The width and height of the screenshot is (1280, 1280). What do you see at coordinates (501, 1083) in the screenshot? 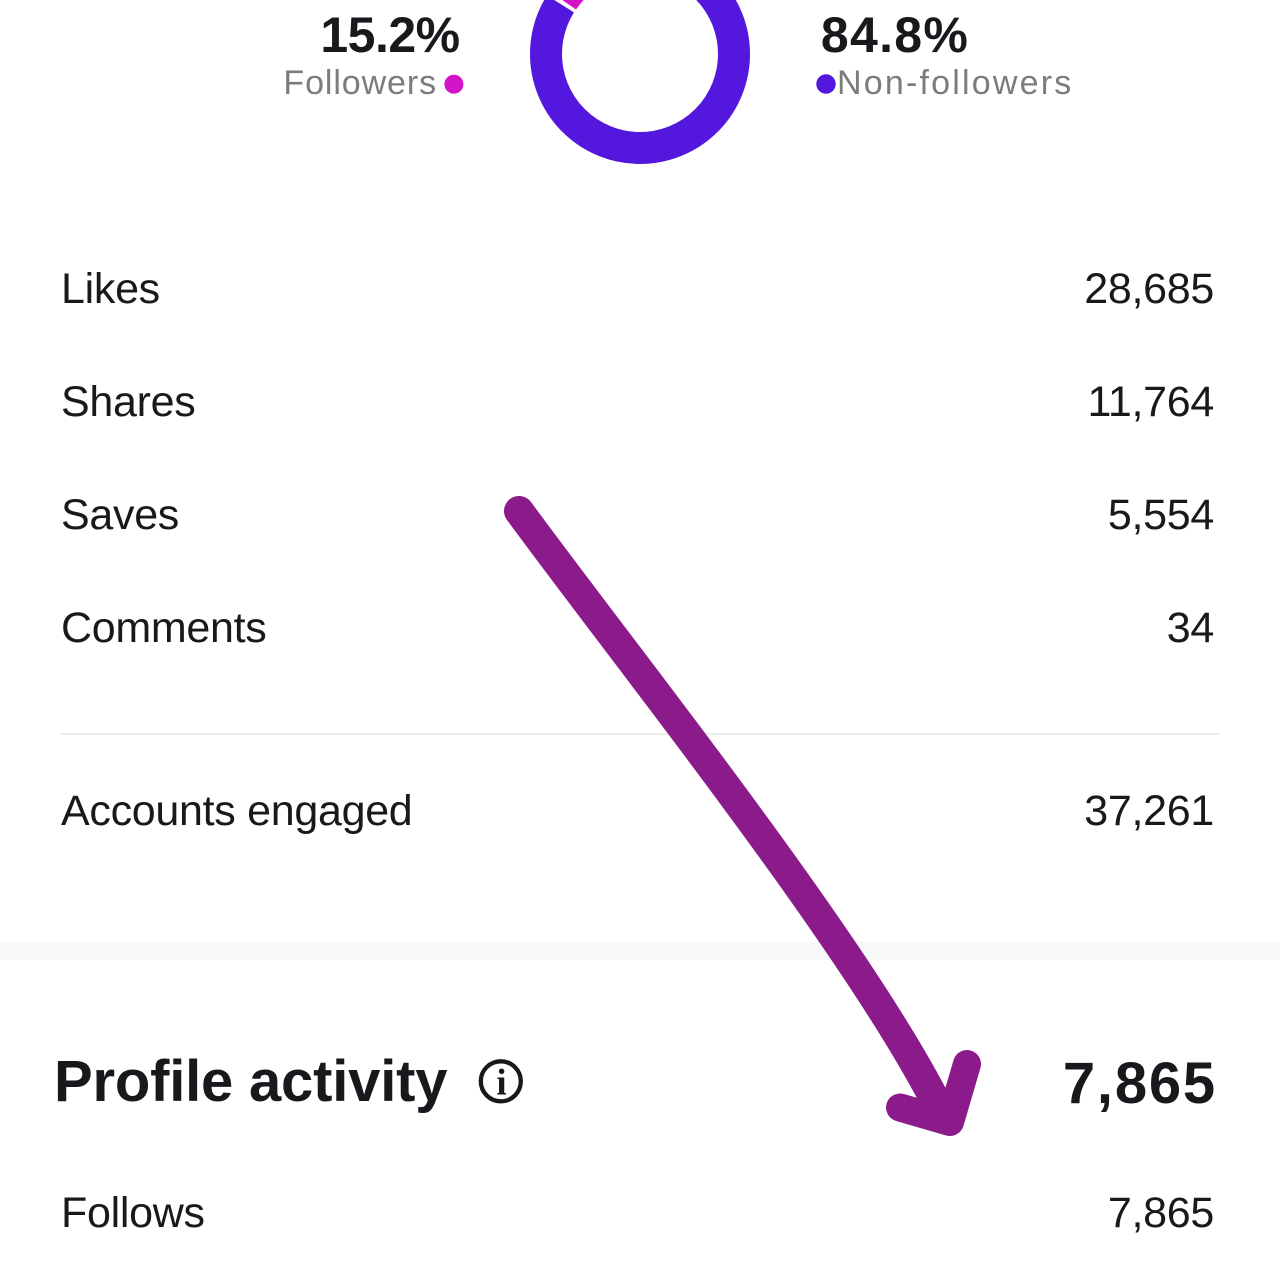
I see `svg-text: i` at bounding box center [501, 1083].